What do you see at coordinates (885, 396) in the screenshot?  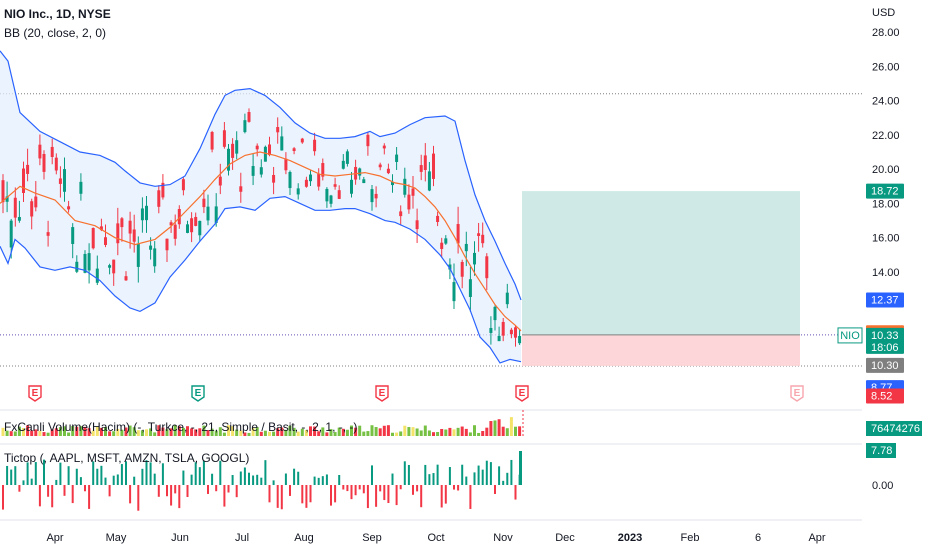 I see `price-tag: 8.52` at bounding box center [885, 396].